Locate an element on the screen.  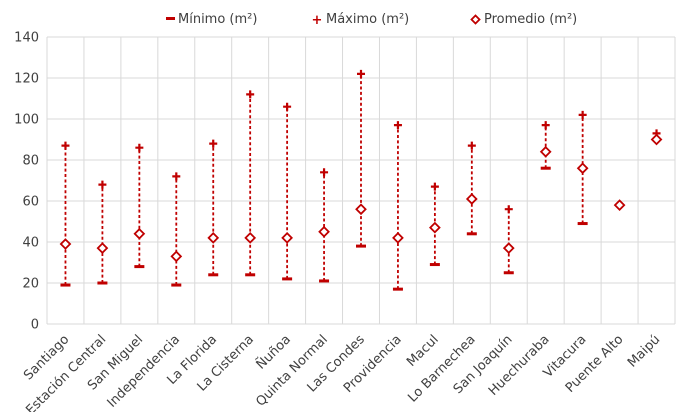
y-axis: 0 20 40 60 80 100 120 140 is located at coordinates (26, 182).